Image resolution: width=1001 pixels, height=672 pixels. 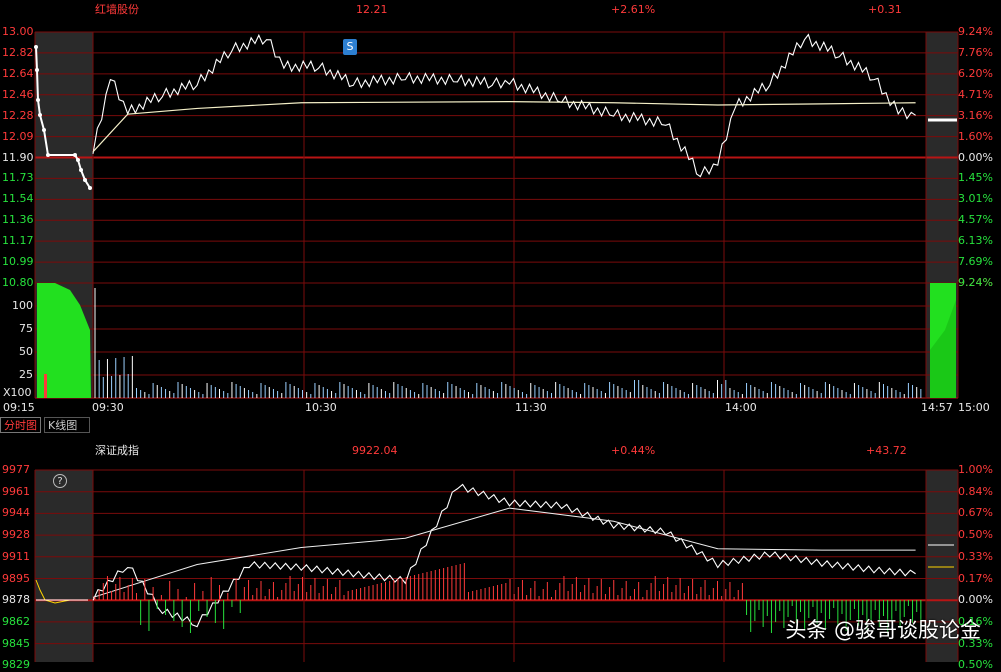 What do you see at coordinates (16, 578) in the screenshot?
I see `index-y-tick: 9895` at bounding box center [16, 578].